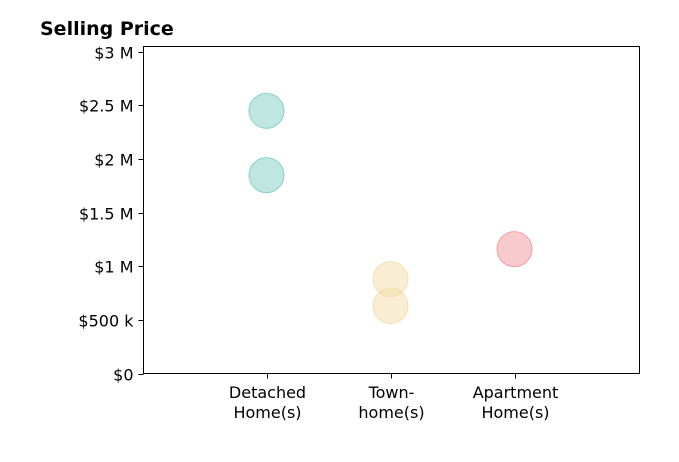 This screenshot has width=679, height=462. What do you see at coordinates (106, 106) in the screenshot?
I see `y-tick-label: $2.5 M` at bounding box center [106, 106].